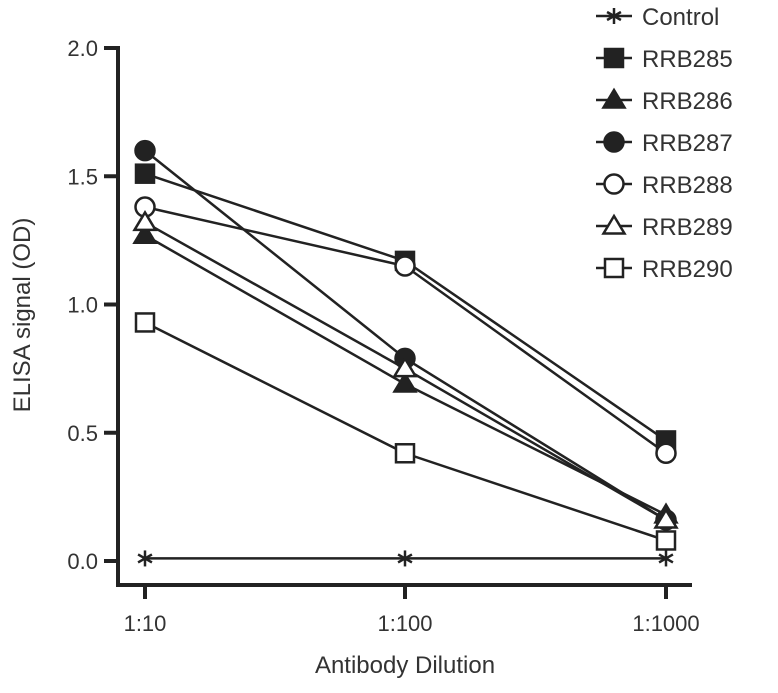  I want to click on x-tick-label: 1:100, so click(404, 623).